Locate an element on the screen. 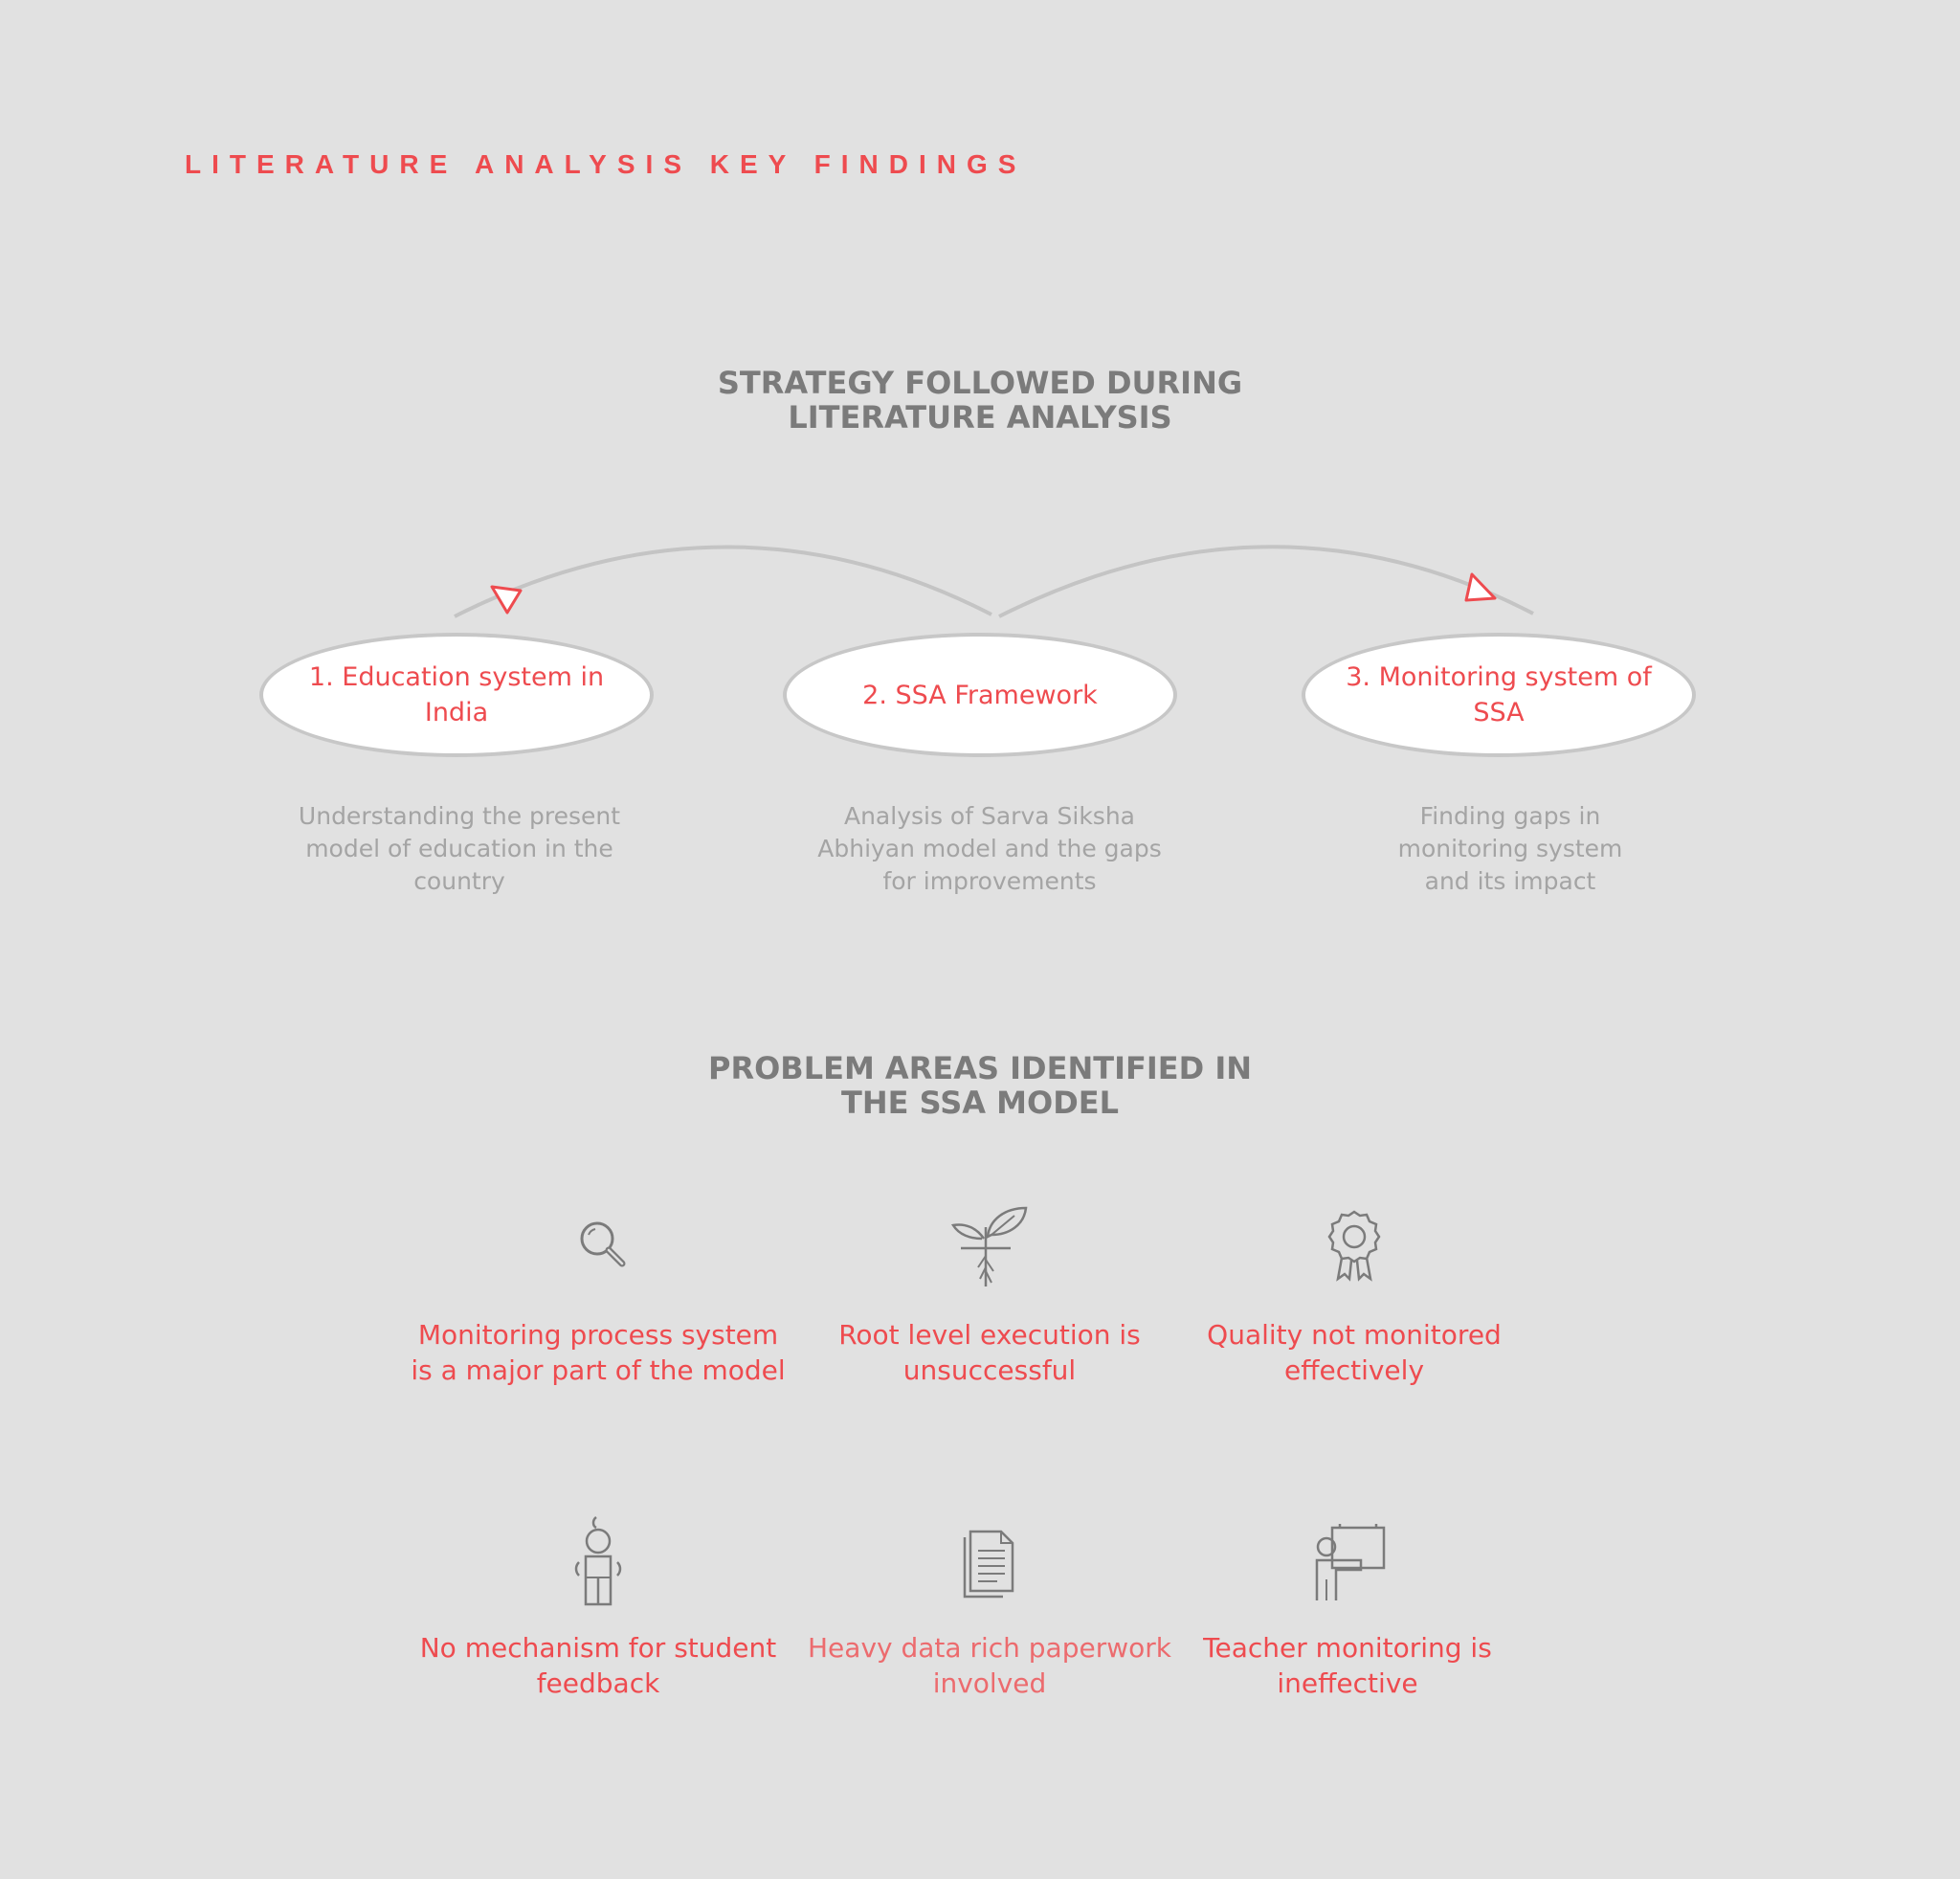 The width and height of the screenshot is (1960, 1879). strategy-title-line-2: LITERATURE ANALYSIS is located at coordinates (980, 417).